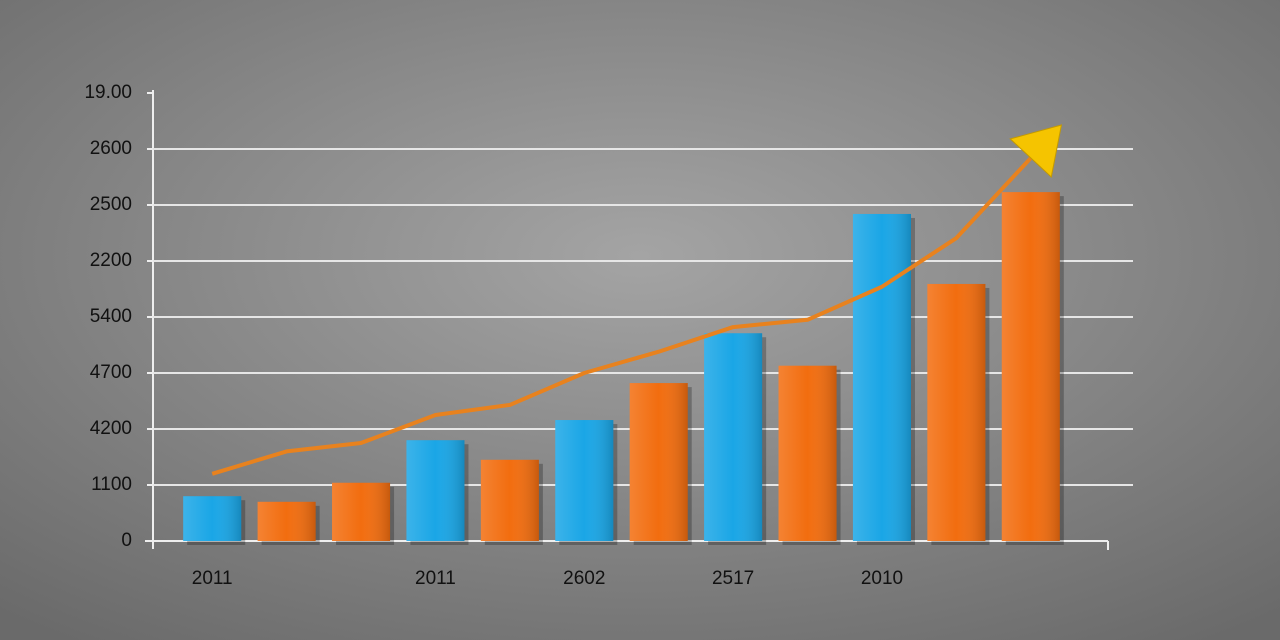 The image size is (1280, 640). What do you see at coordinates (733, 578) in the screenshot?
I see `x-tick-label: 2517` at bounding box center [733, 578].